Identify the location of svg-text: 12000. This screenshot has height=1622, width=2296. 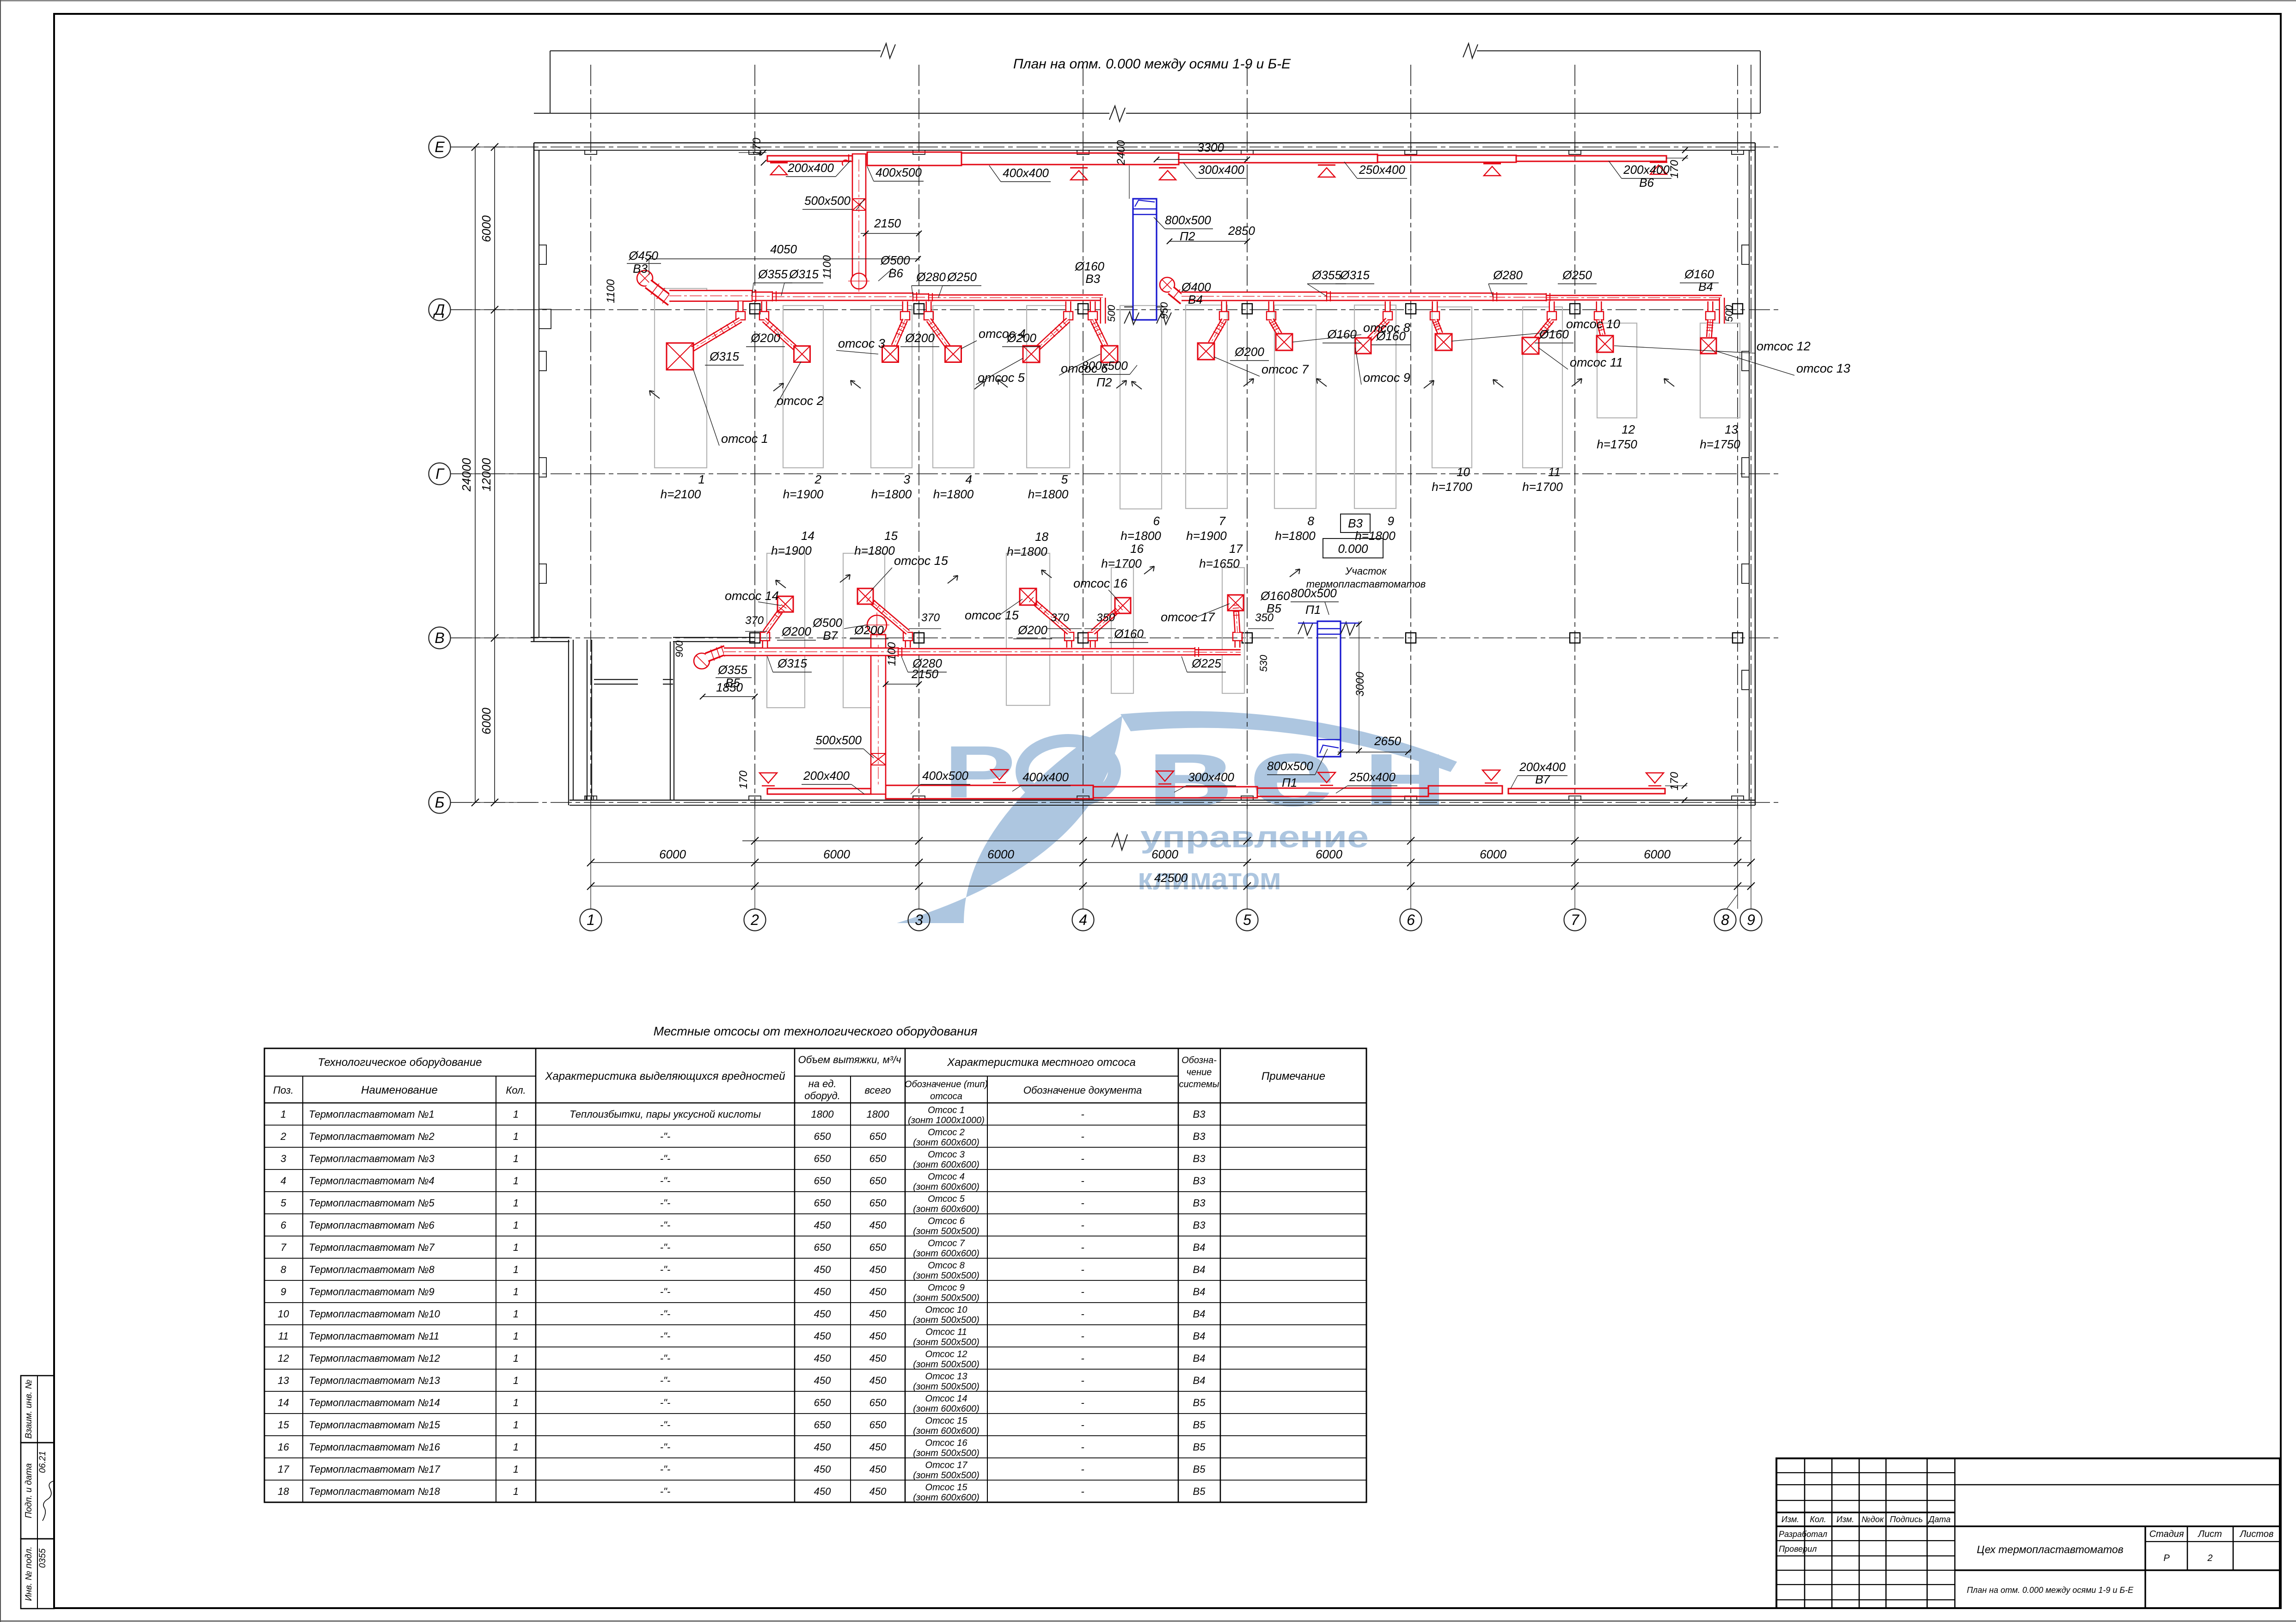
(486, 475).